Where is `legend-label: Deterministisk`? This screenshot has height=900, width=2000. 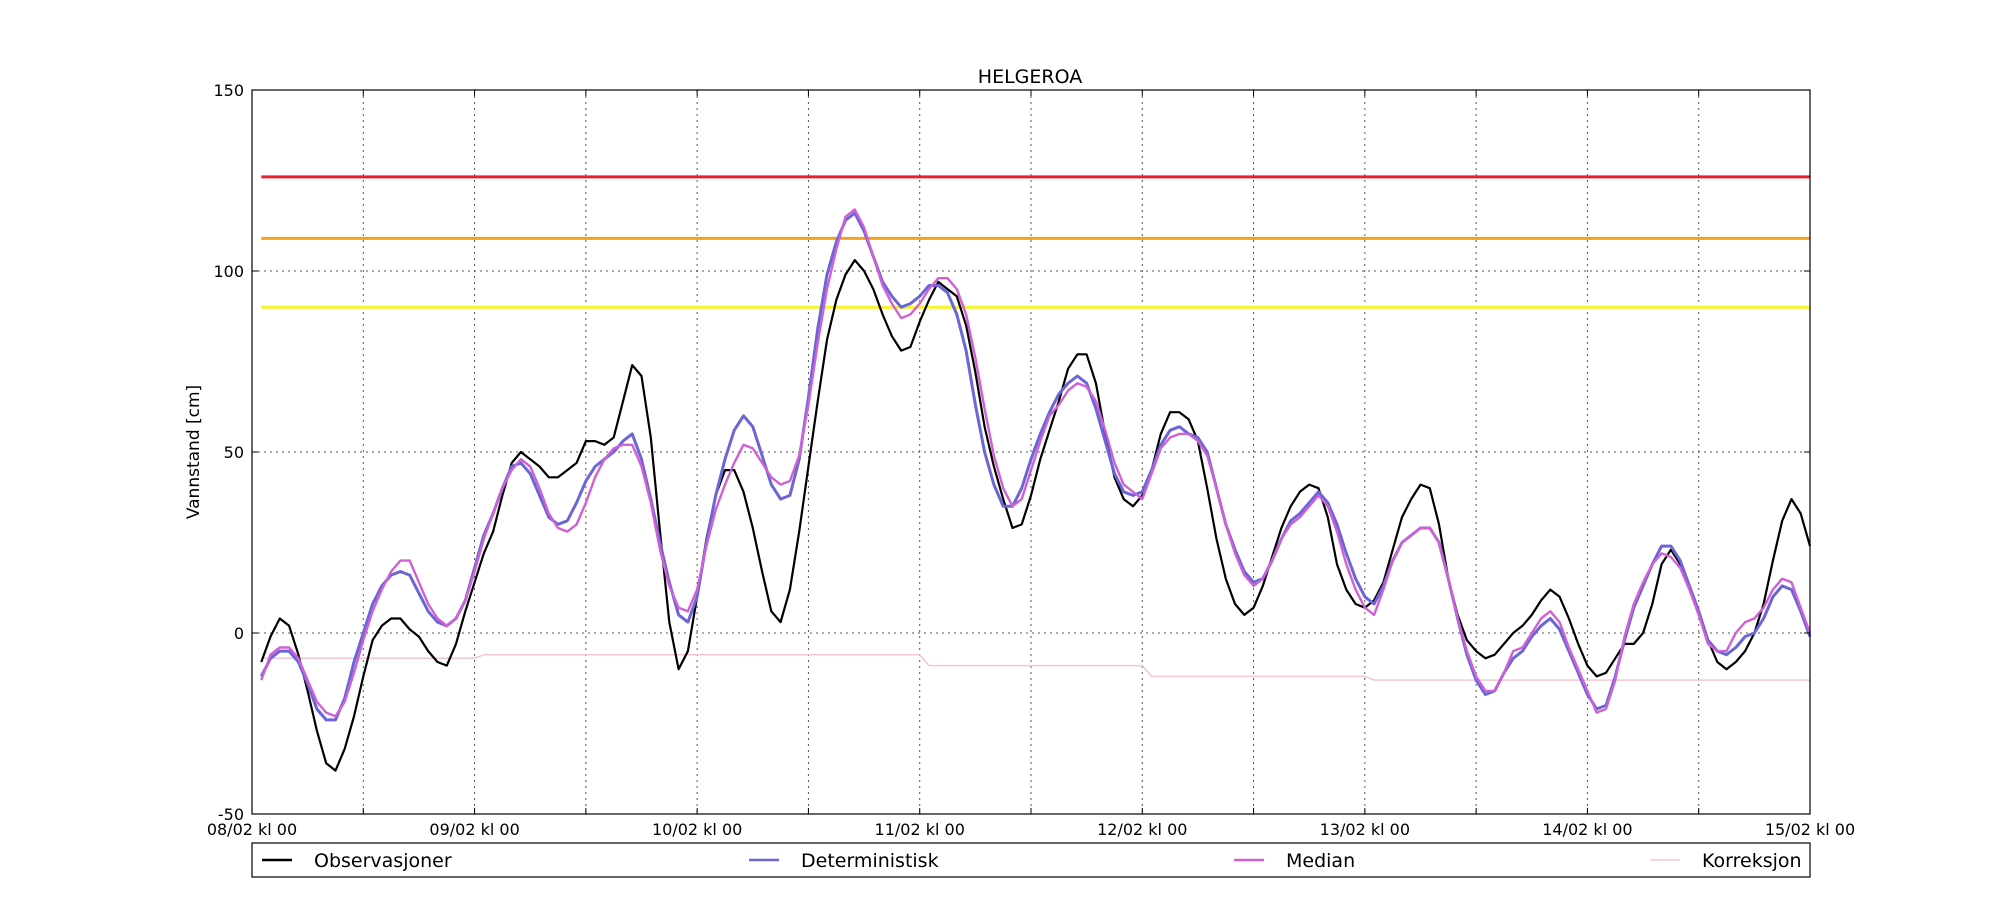 legend-label: Deterministisk is located at coordinates (870, 861).